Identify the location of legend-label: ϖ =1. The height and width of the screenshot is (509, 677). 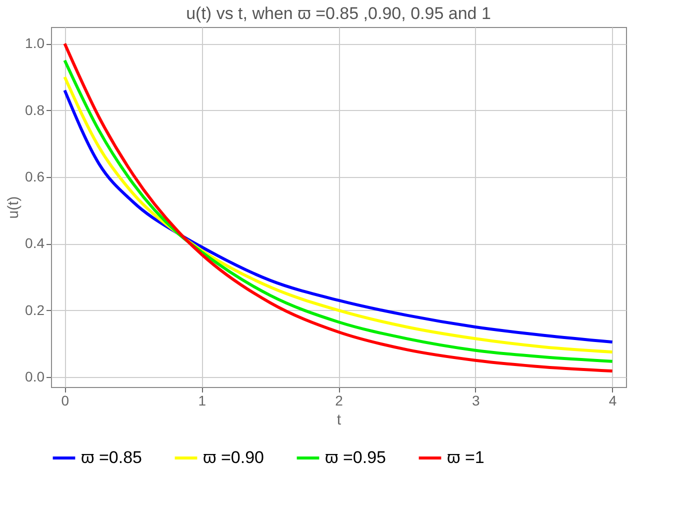
(465, 457).